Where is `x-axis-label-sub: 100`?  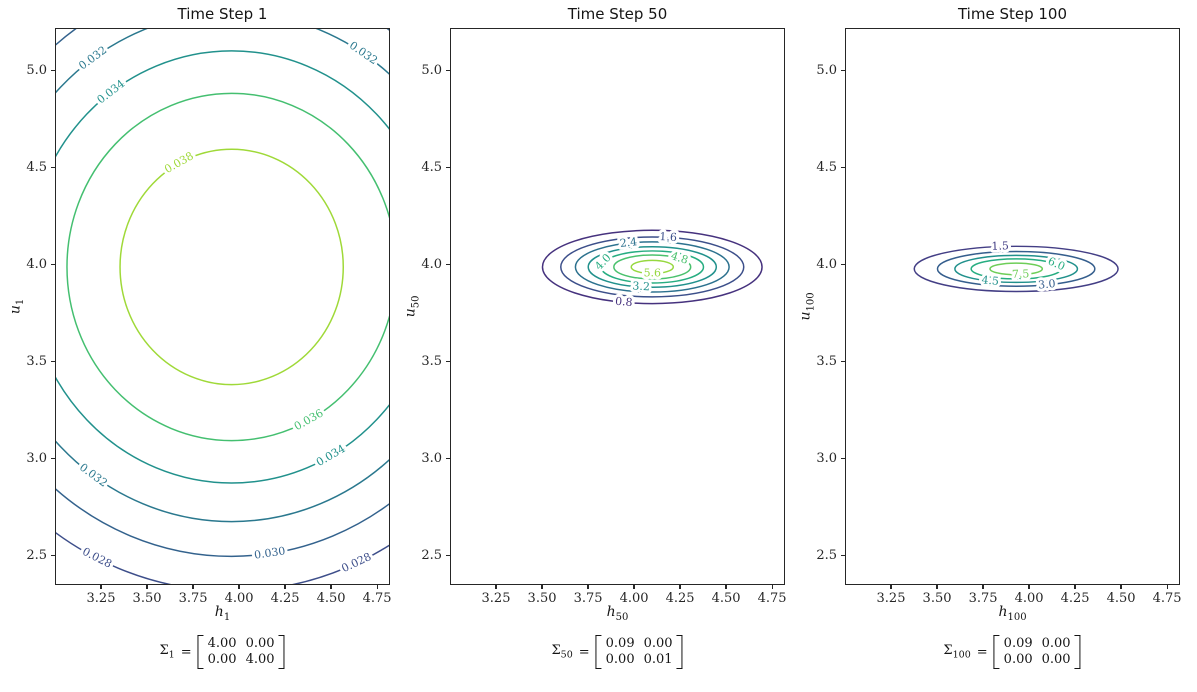
x-axis-label-sub: 100 is located at coordinates (1017, 617).